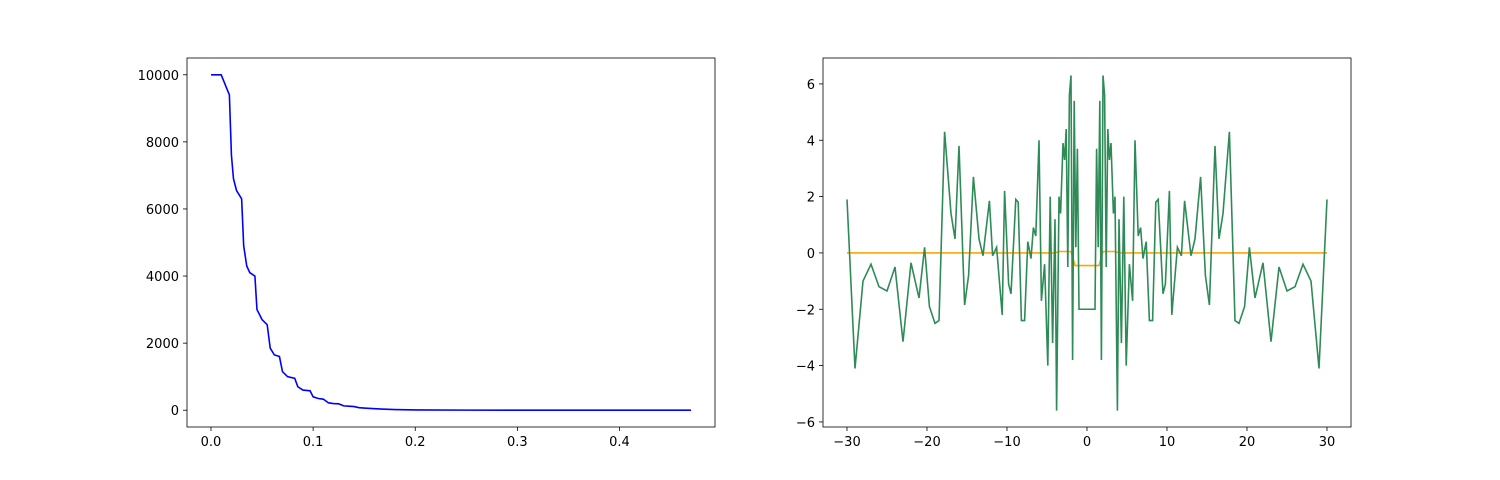 The height and width of the screenshot is (480, 1500). What do you see at coordinates (1006, 442) in the screenshot?
I see `x-tick-label: −10` at bounding box center [1006, 442].